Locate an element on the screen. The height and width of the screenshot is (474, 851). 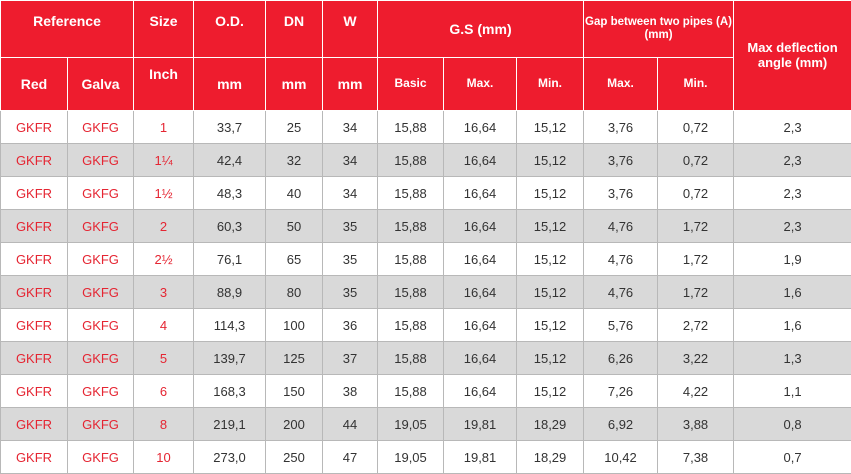
header-size: Size is located at coordinates (164, 29).